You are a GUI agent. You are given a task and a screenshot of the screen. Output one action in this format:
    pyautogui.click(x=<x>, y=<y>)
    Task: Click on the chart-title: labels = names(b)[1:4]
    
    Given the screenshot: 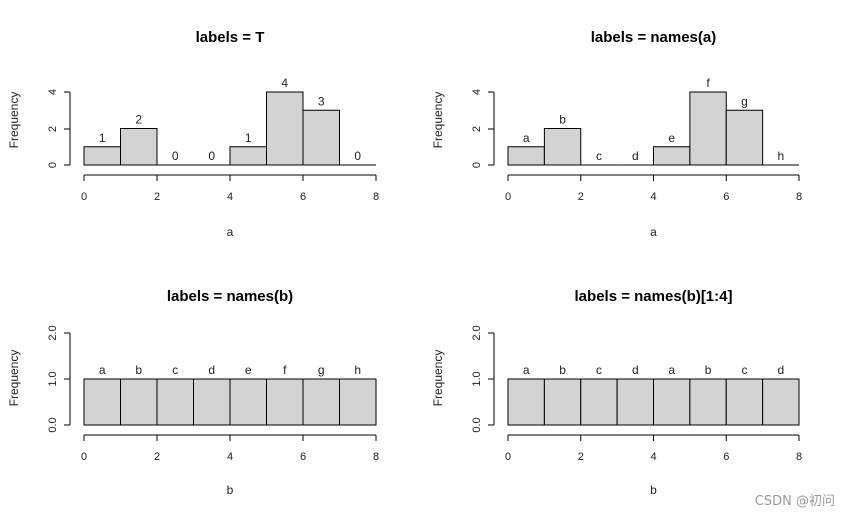 What is the action you would take?
    pyautogui.click(x=654, y=296)
    